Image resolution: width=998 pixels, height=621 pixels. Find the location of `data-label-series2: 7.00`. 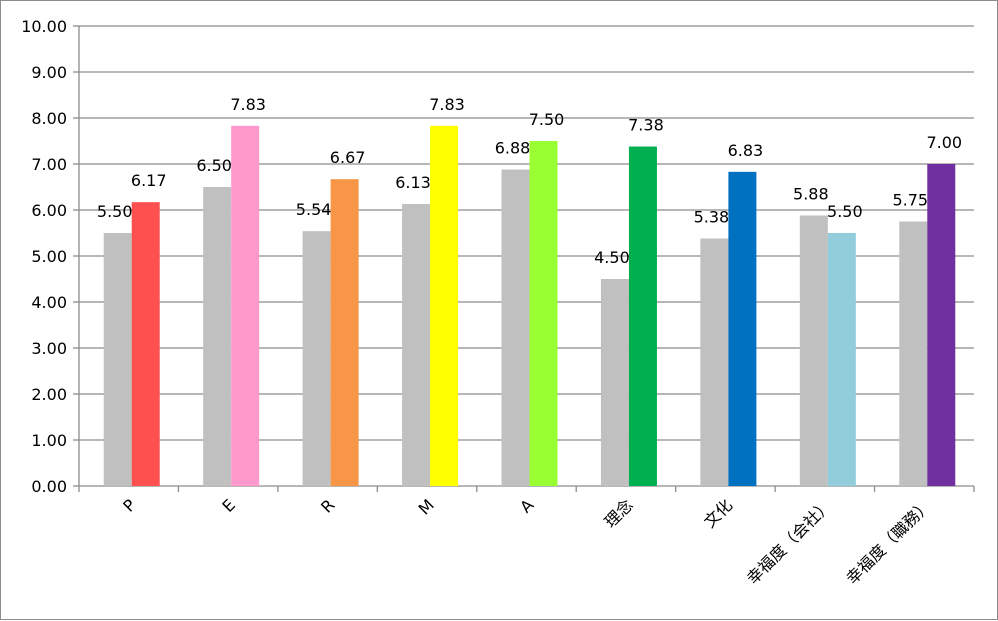

data-label-series2: 7.00 is located at coordinates (944, 142).